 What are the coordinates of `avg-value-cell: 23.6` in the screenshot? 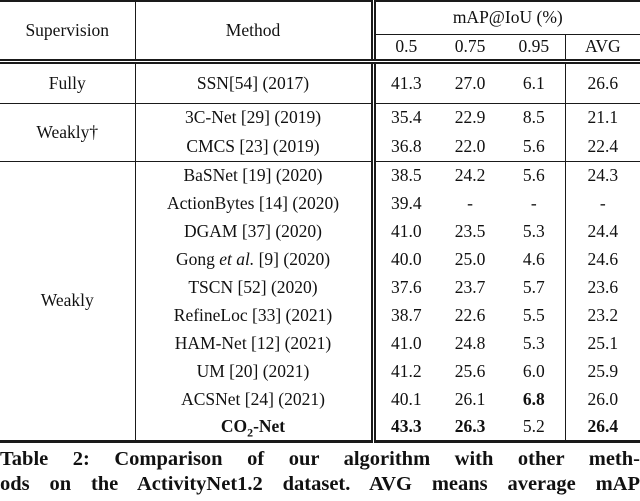 It's located at (602, 287).